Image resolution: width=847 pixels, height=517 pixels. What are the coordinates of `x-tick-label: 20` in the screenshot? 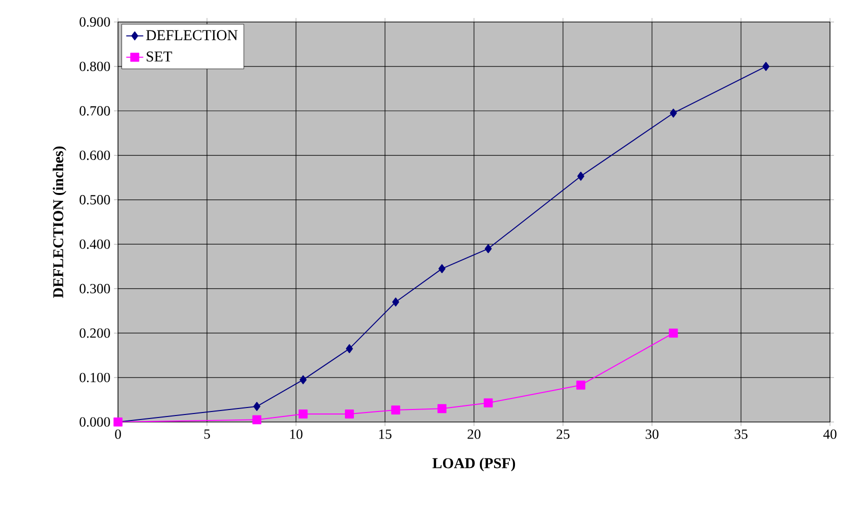 It's located at (474, 434).